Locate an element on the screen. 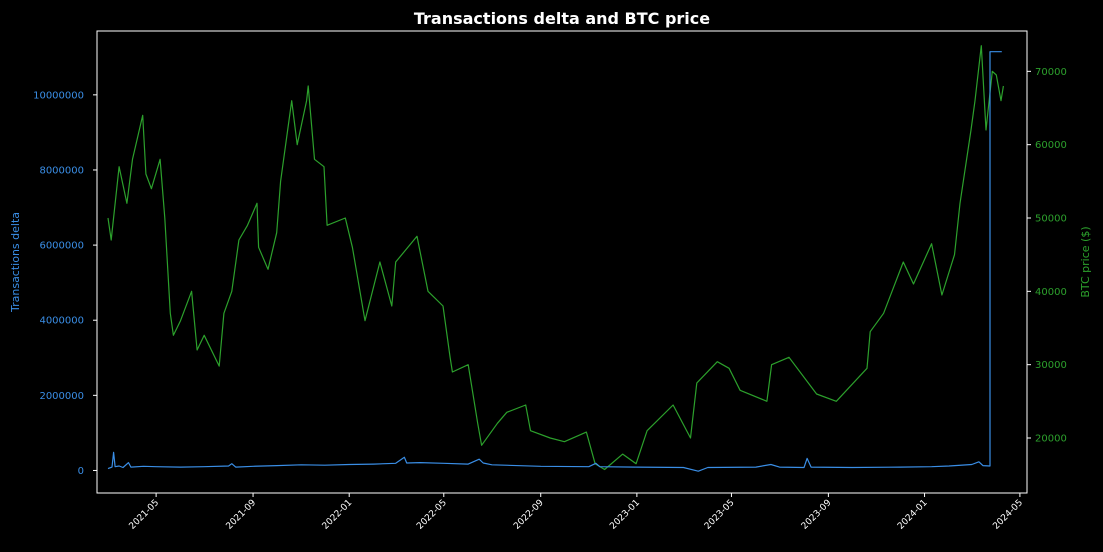  y-right-tick-label: 50000 is located at coordinates (1051, 219).